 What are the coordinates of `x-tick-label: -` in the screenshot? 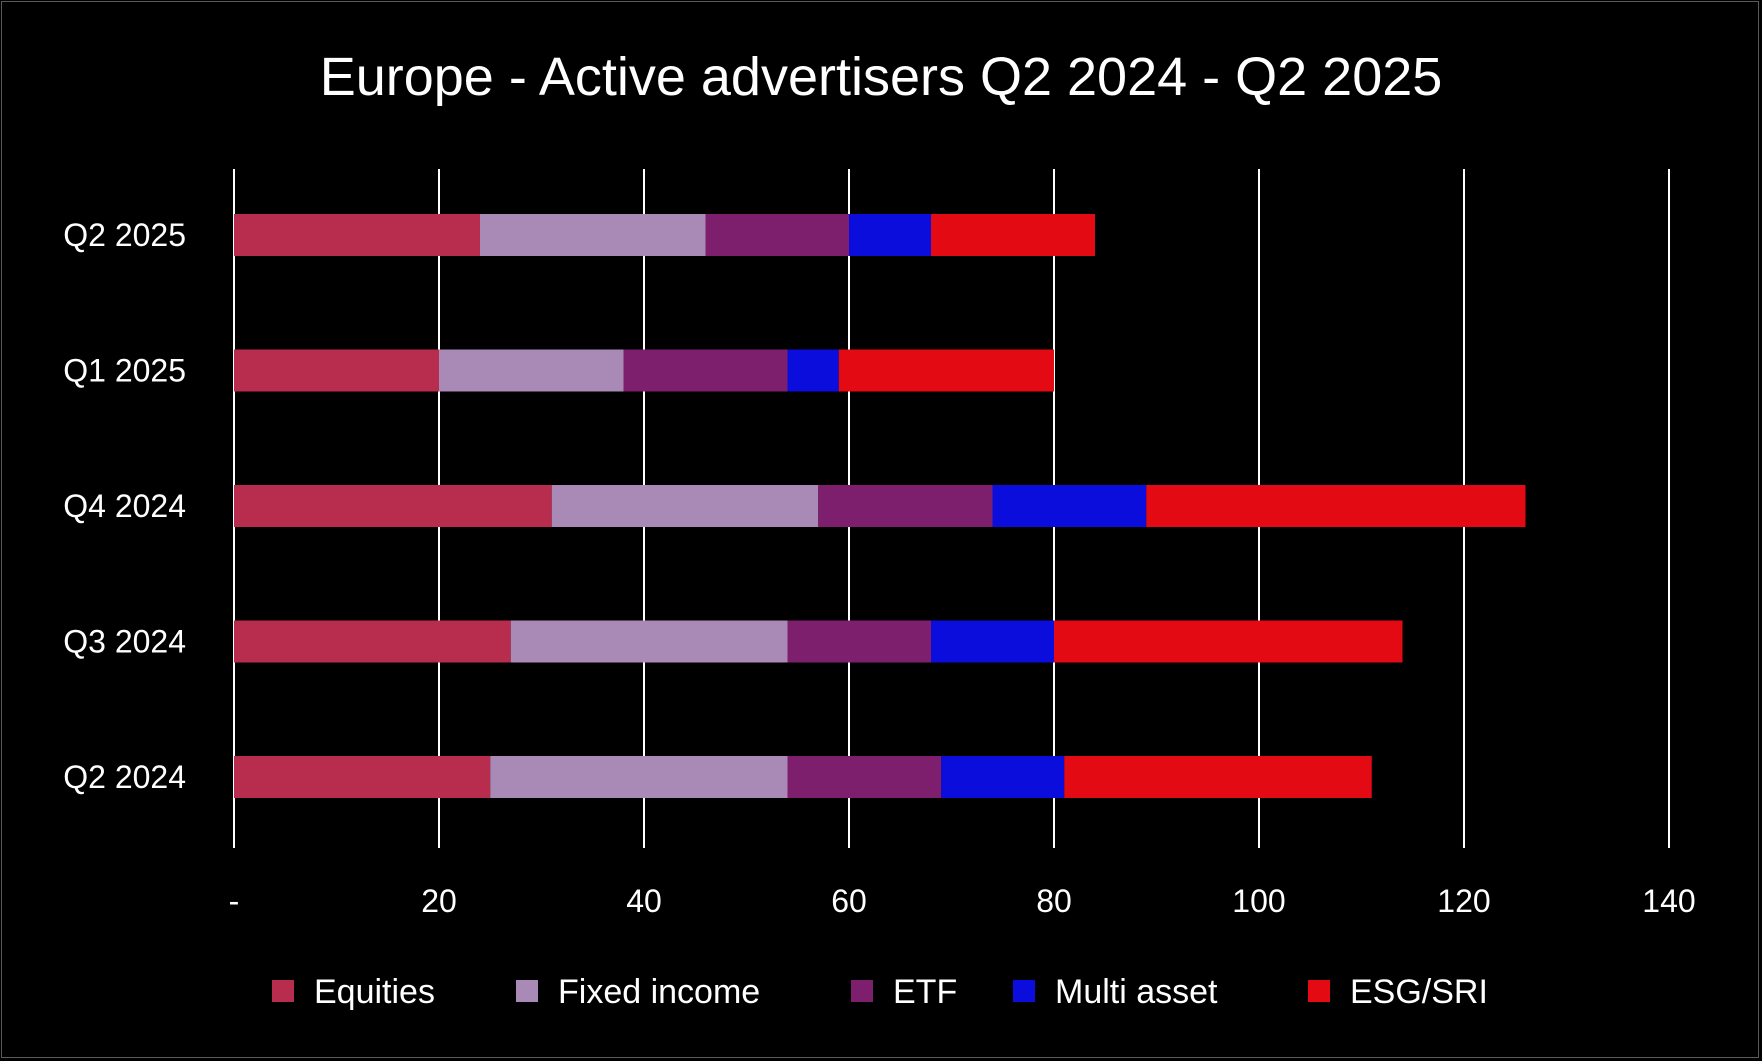 It's located at (234, 901).